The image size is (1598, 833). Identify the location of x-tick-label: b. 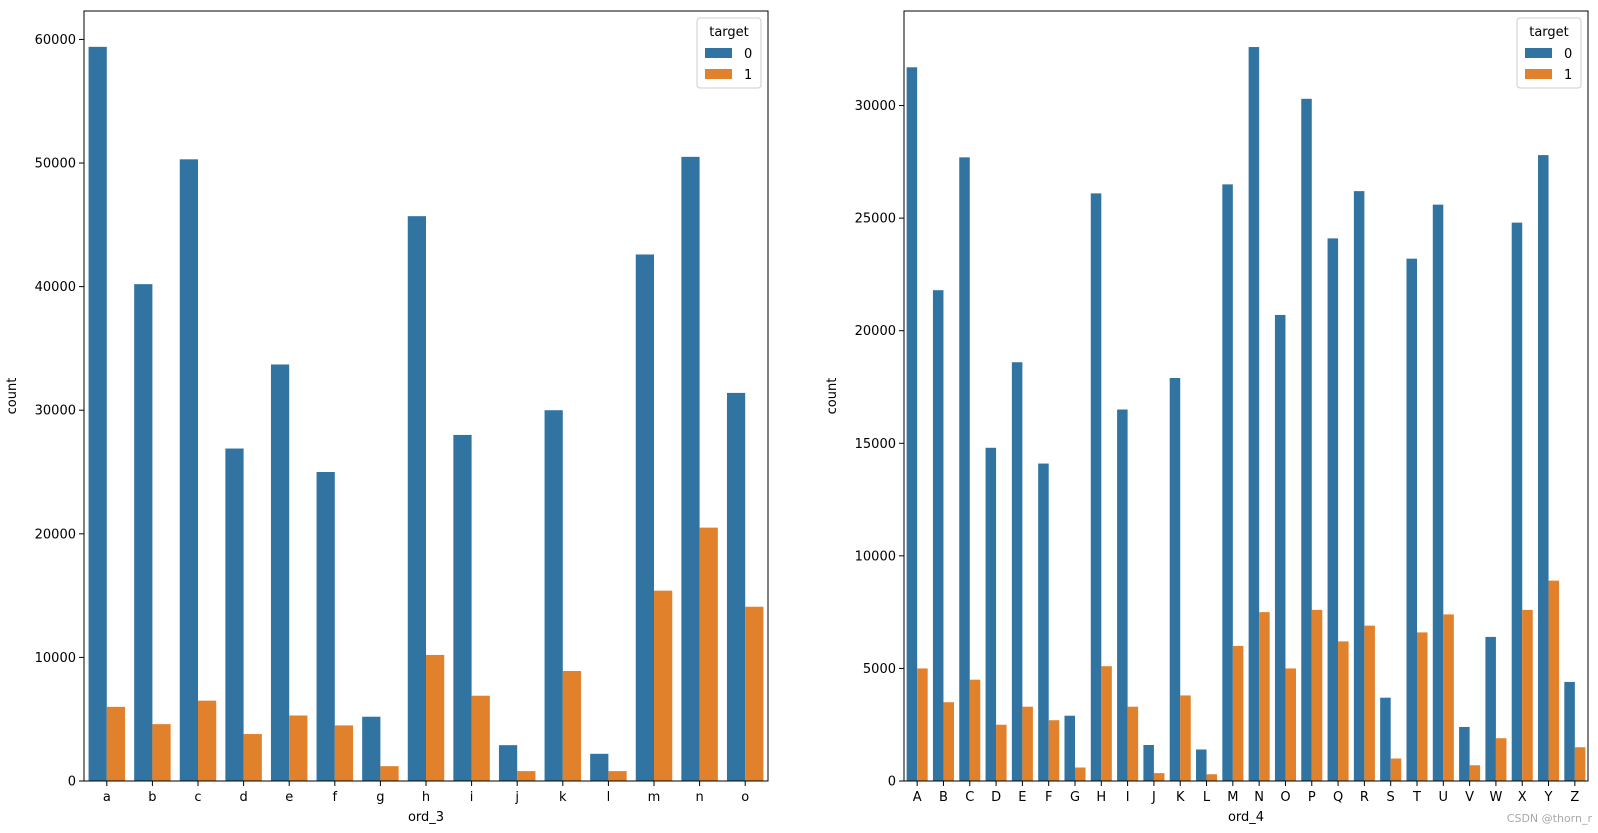
(152, 797).